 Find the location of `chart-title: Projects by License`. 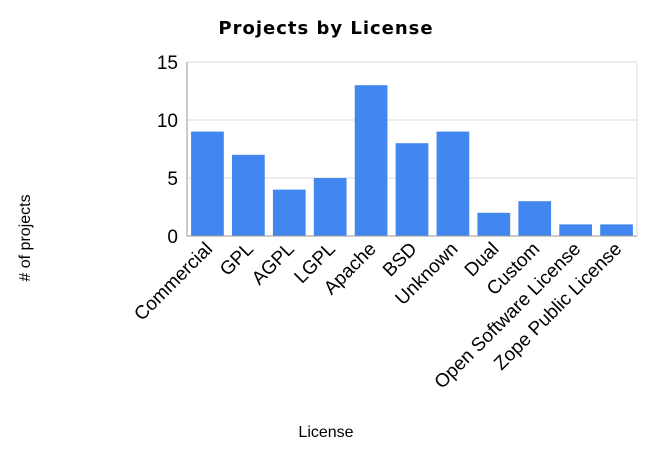

chart-title: Projects by License is located at coordinates (325, 28).